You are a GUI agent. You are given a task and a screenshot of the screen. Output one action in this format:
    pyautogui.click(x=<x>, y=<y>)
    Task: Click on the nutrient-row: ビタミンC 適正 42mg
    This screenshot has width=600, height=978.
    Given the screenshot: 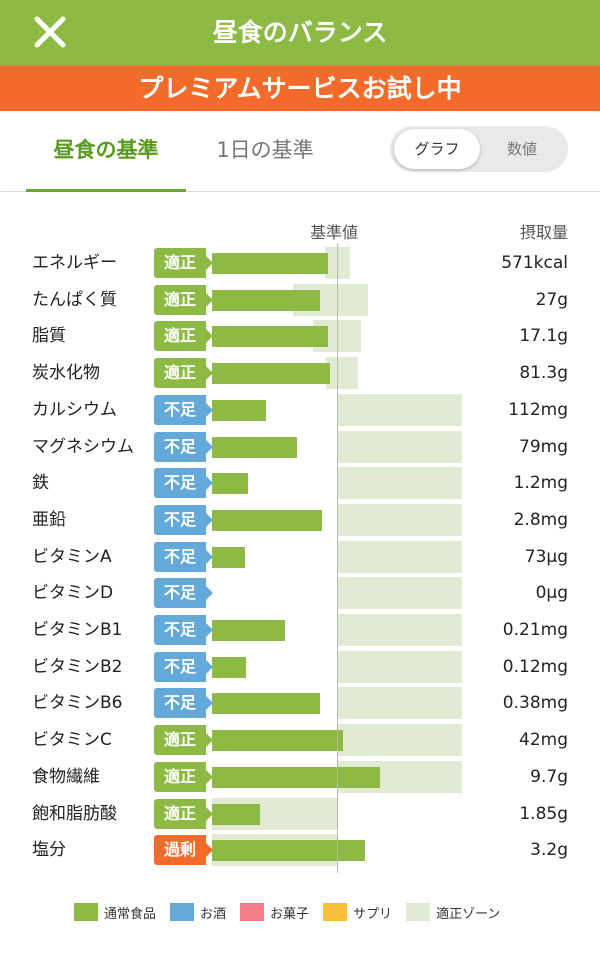 What is the action you would take?
    pyautogui.click(x=300, y=740)
    